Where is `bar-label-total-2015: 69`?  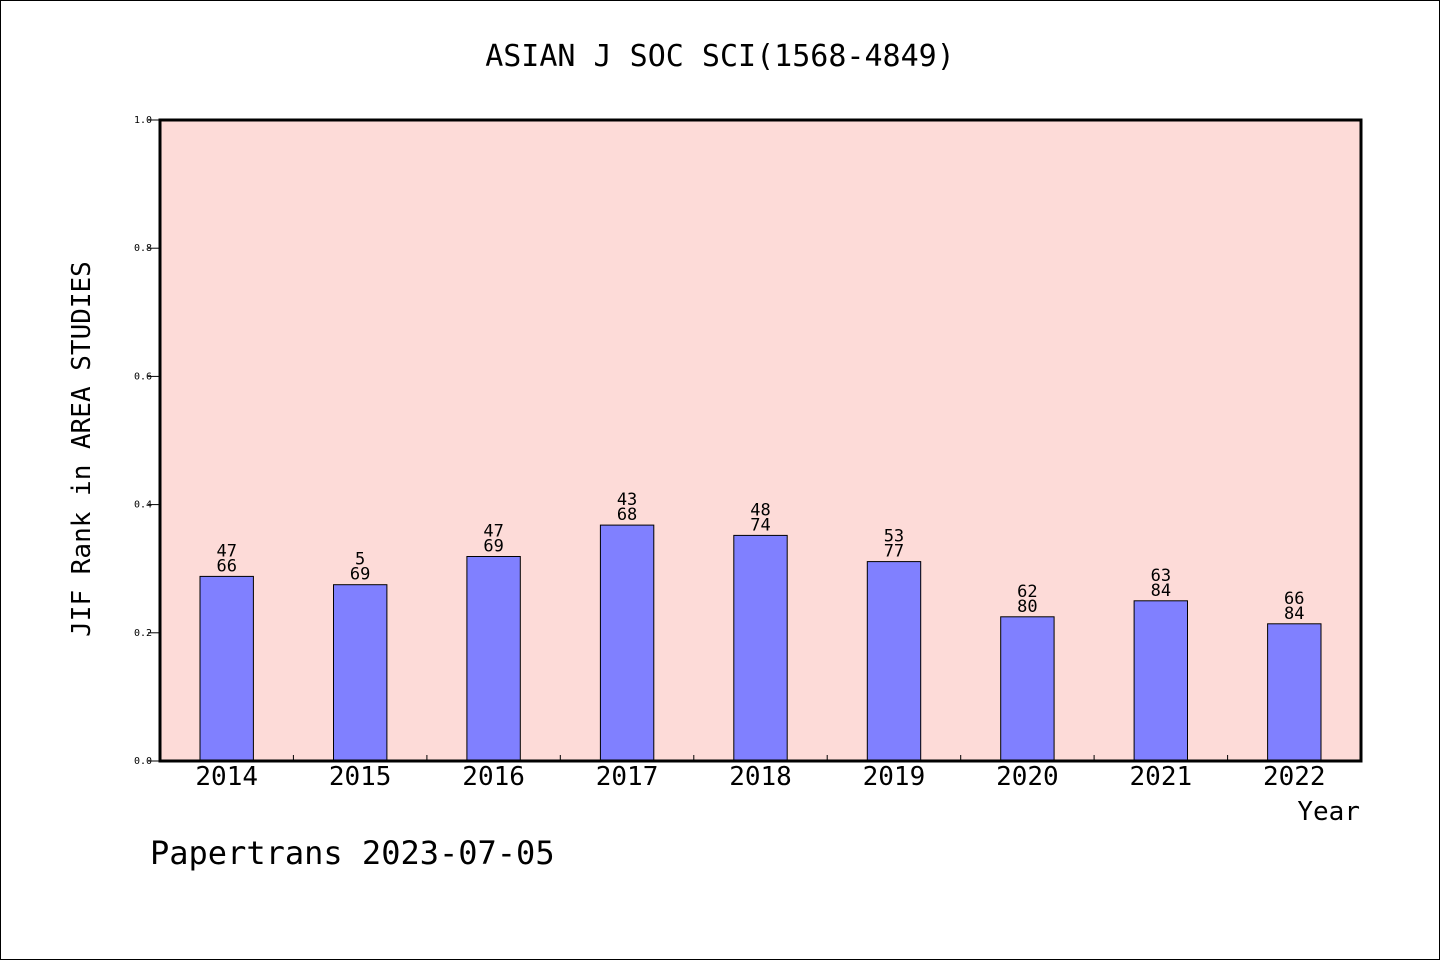 bar-label-total-2015: 69 is located at coordinates (360, 575).